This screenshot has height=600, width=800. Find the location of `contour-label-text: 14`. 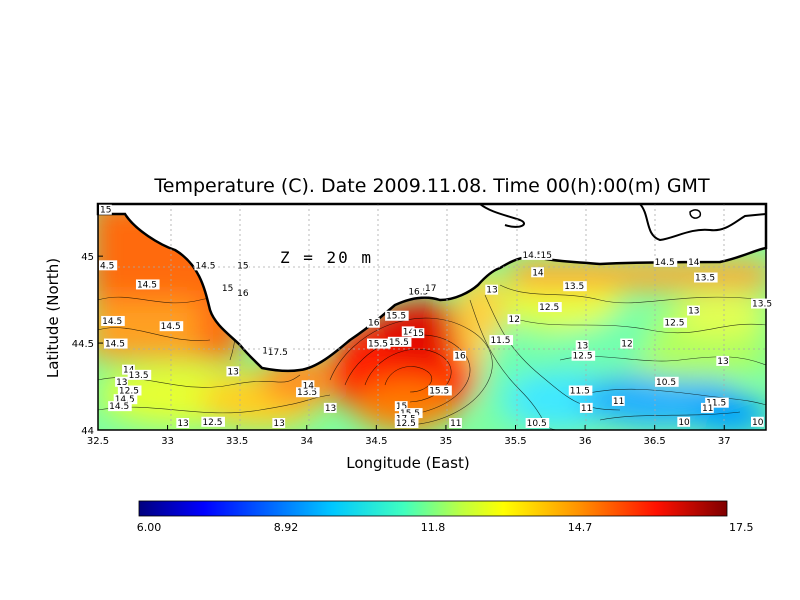

contour-label-text: 14 is located at coordinates (694, 263).